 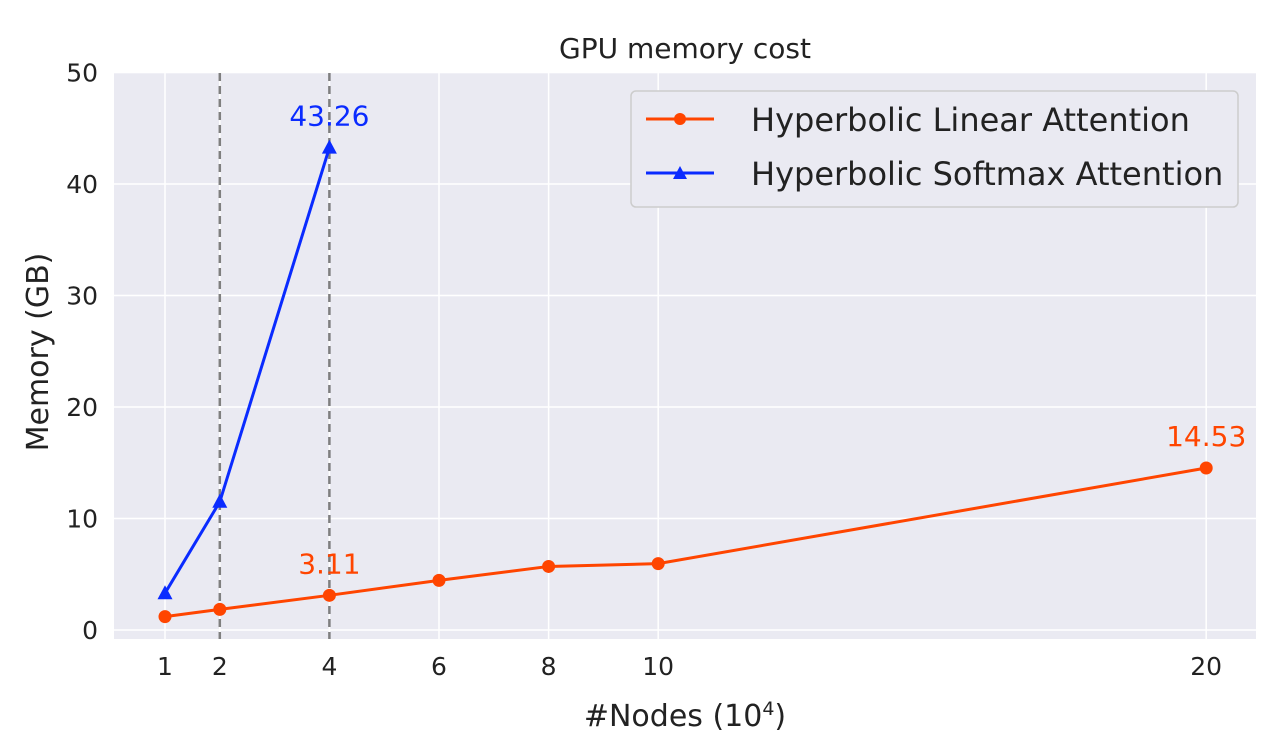 What do you see at coordinates (90, 630) in the screenshot?
I see `y-tick-label: 0` at bounding box center [90, 630].